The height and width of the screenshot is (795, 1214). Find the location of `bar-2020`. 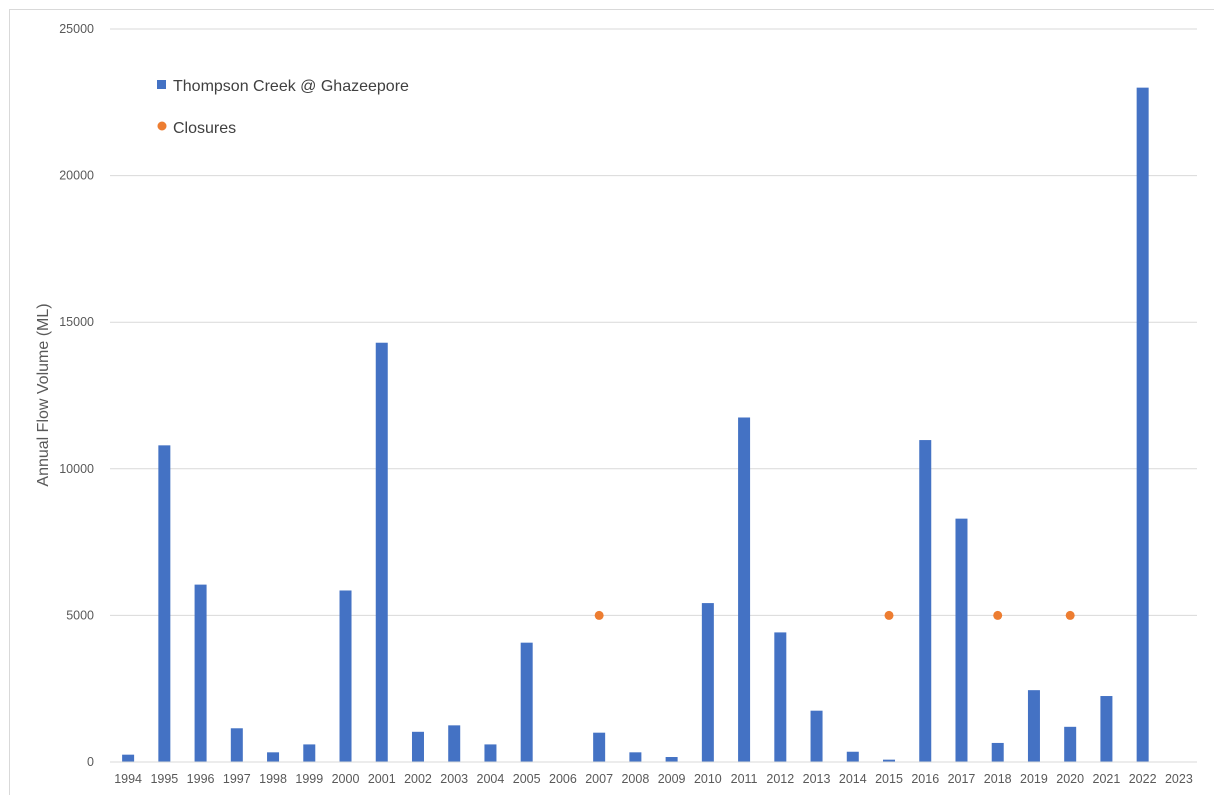

bar-2020 is located at coordinates (1070, 744).